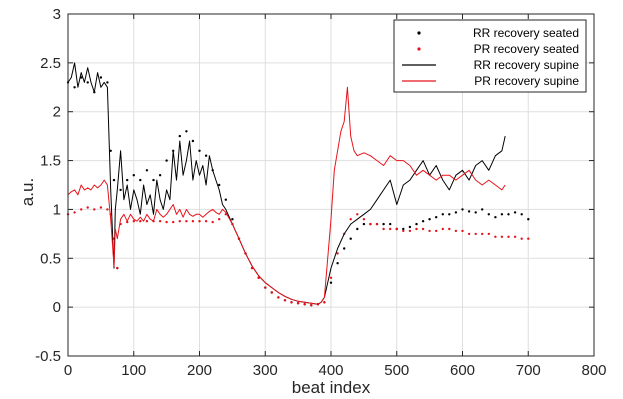  I want to click on x-tick-label: 200, so click(199, 370).